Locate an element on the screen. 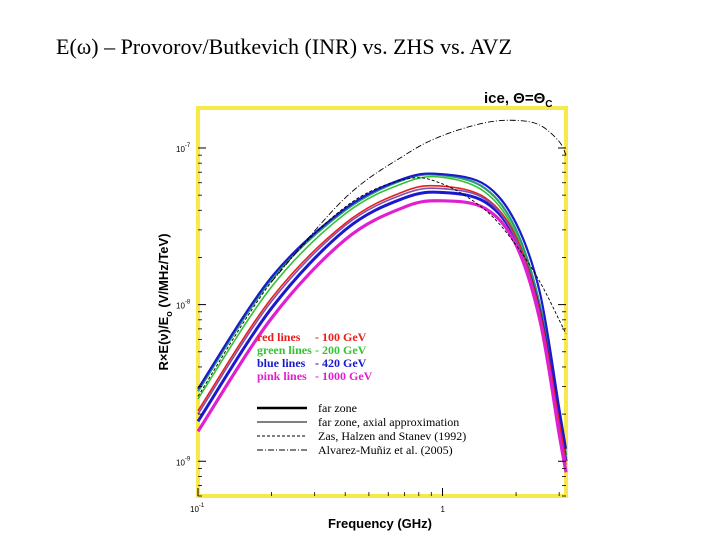 Image resolution: width=720 pixels, height=540 pixels. x-tick-label-1: 1 is located at coordinates (442, 509).